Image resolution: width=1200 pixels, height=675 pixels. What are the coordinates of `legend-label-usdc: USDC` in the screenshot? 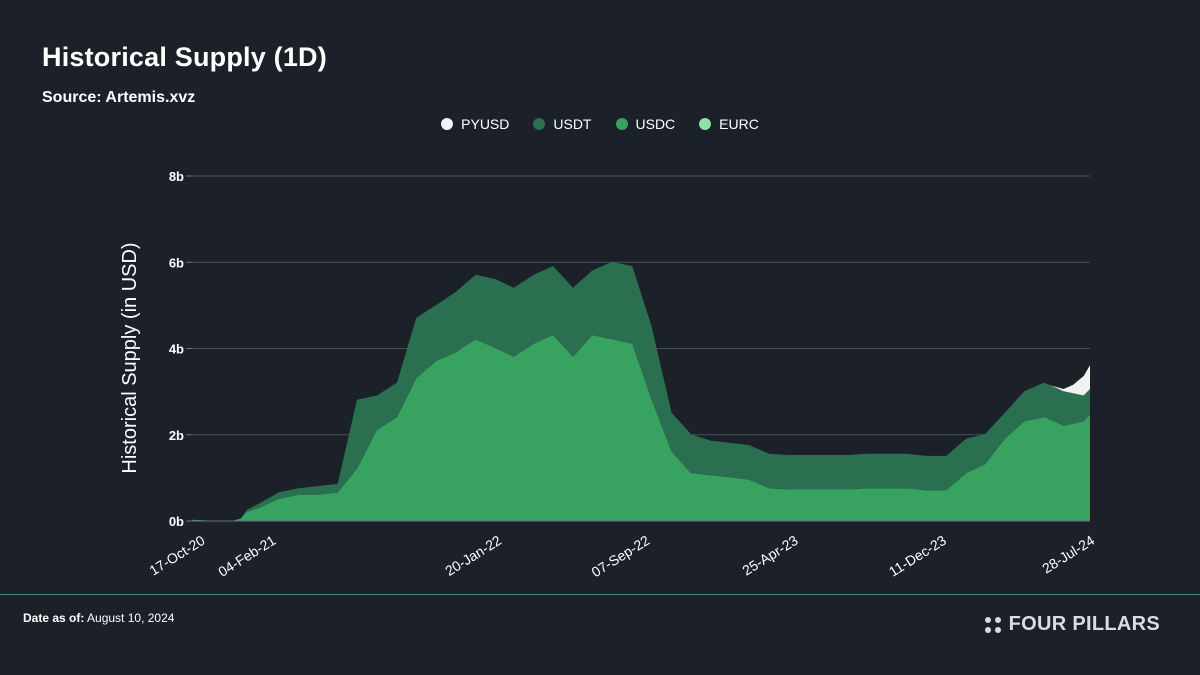 It's located at (655, 124).